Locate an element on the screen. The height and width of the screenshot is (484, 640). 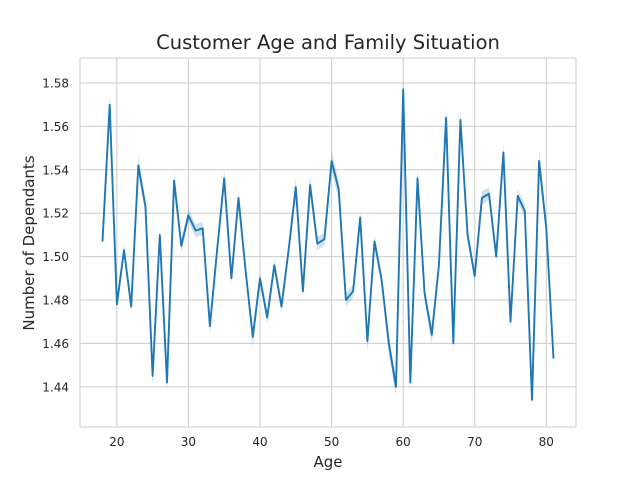
x-tick-label: 70 is located at coordinates (474, 442).